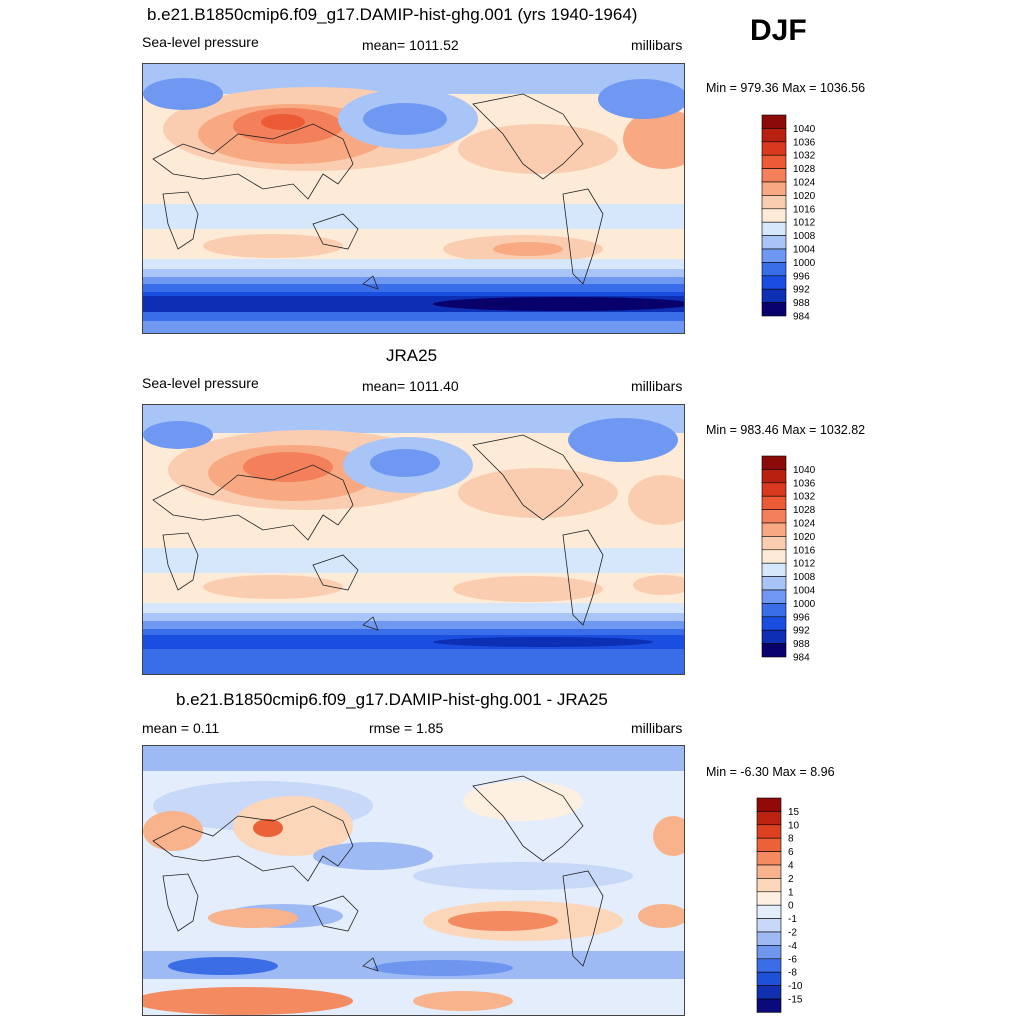  What do you see at coordinates (641, 99) in the screenshot?
I see `icelandic-low` at bounding box center [641, 99].